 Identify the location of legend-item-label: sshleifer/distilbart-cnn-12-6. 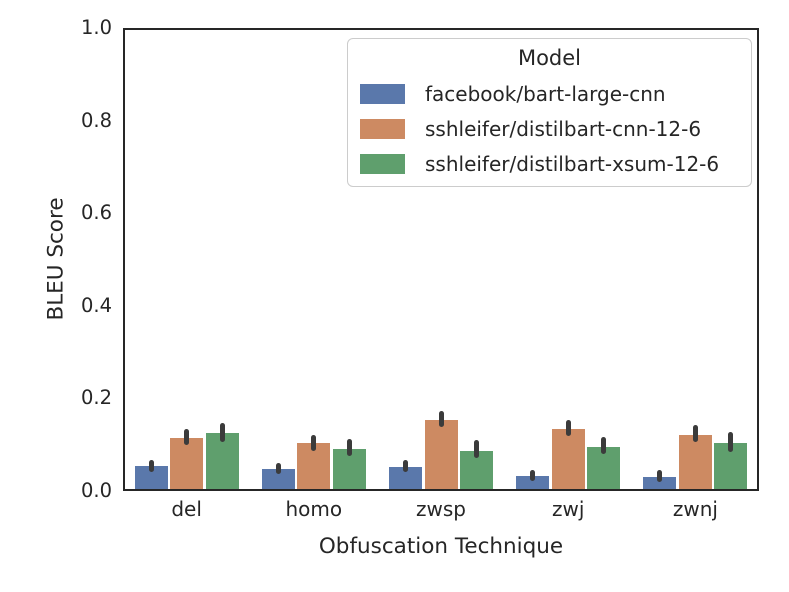
(563, 128).